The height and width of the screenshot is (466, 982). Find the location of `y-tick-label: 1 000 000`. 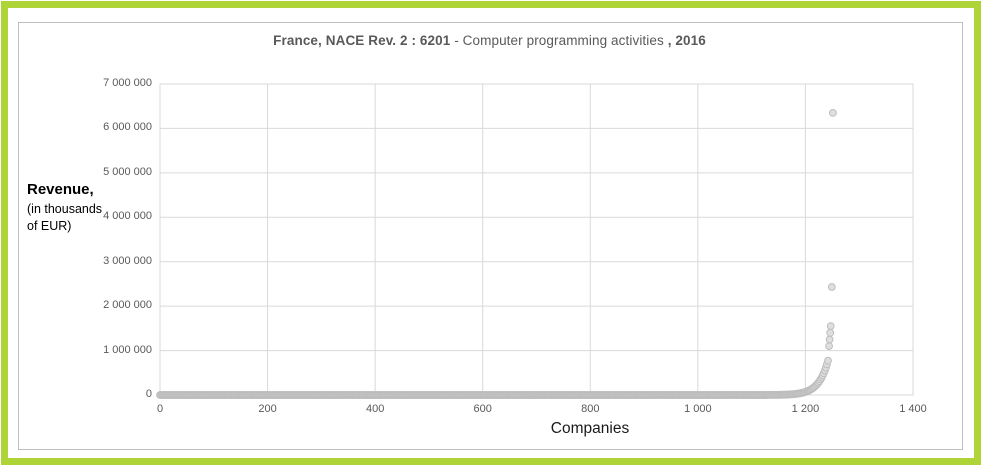

y-tick-label: 1 000 000 is located at coordinates (127, 349).